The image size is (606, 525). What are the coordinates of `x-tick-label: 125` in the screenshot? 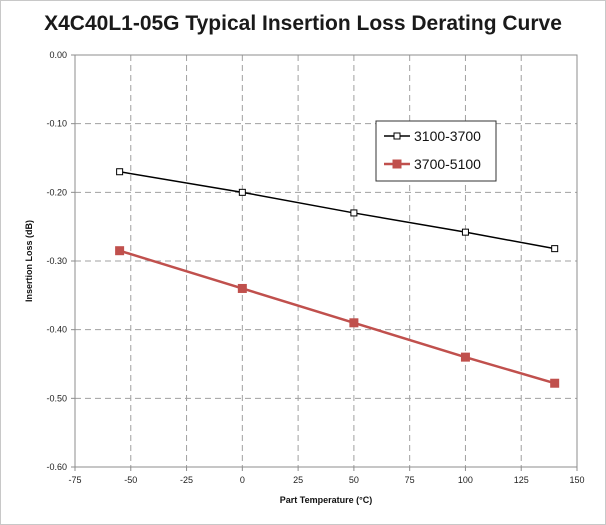 It's located at (521, 480).